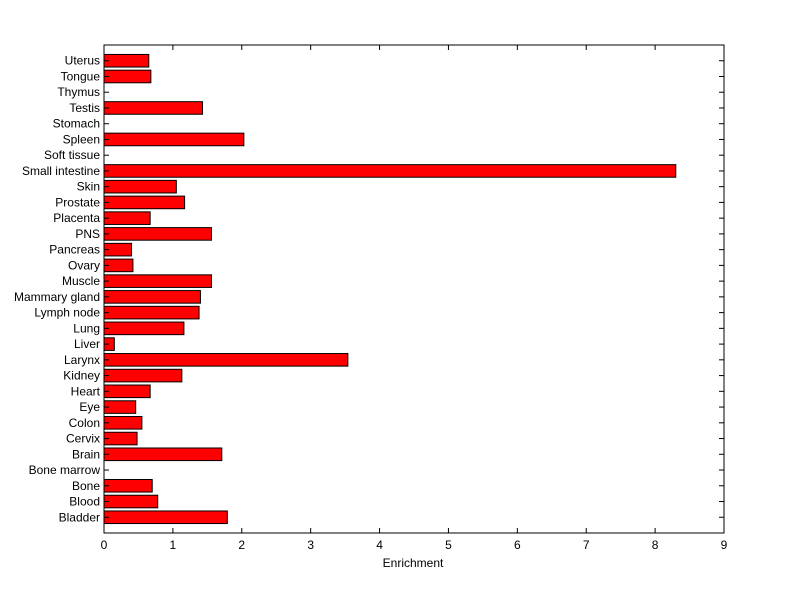 The height and width of the screenshot is (604, 800). I want to click on y-tick-label: Pancreas, so click(74, 250).